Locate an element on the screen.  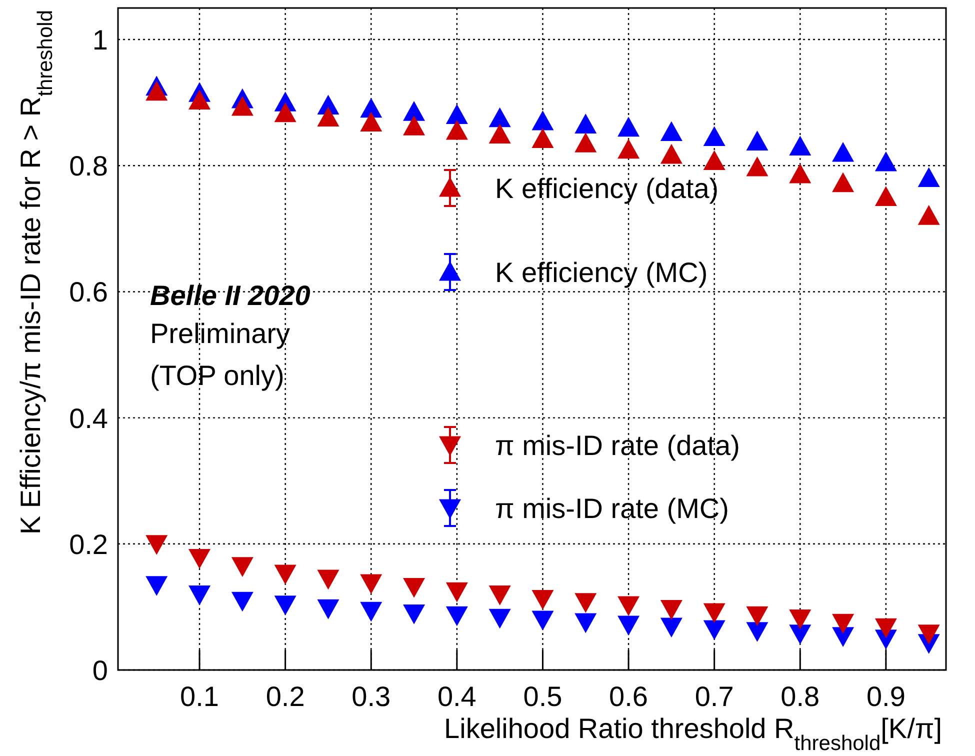
y-tick-label: 0.6 is located at coordinates (88, 292).